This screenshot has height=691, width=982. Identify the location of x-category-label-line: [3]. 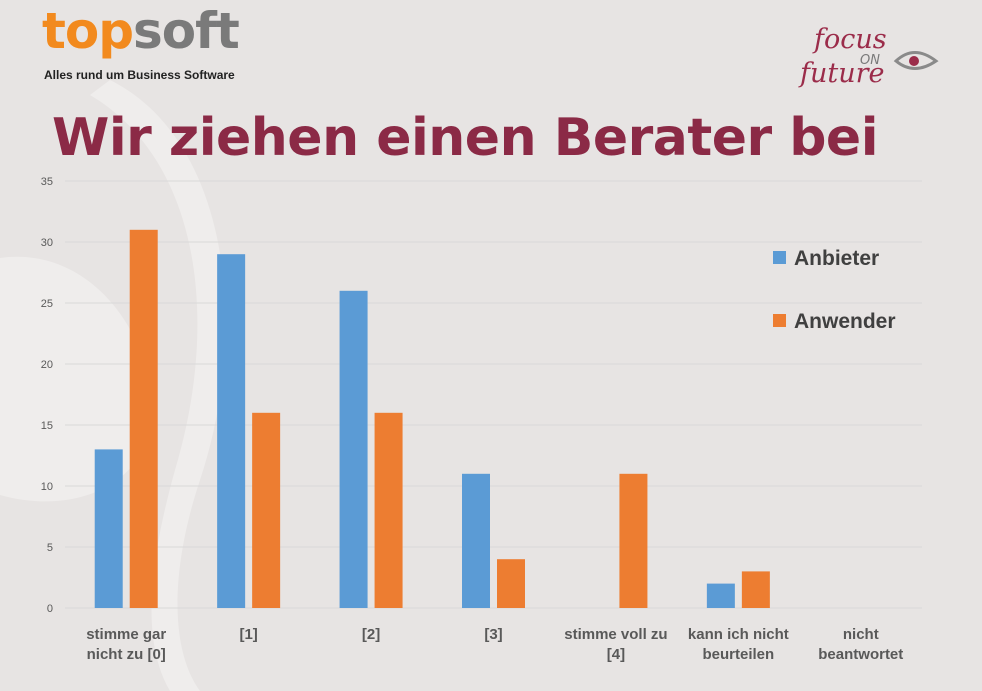
(493, 634).